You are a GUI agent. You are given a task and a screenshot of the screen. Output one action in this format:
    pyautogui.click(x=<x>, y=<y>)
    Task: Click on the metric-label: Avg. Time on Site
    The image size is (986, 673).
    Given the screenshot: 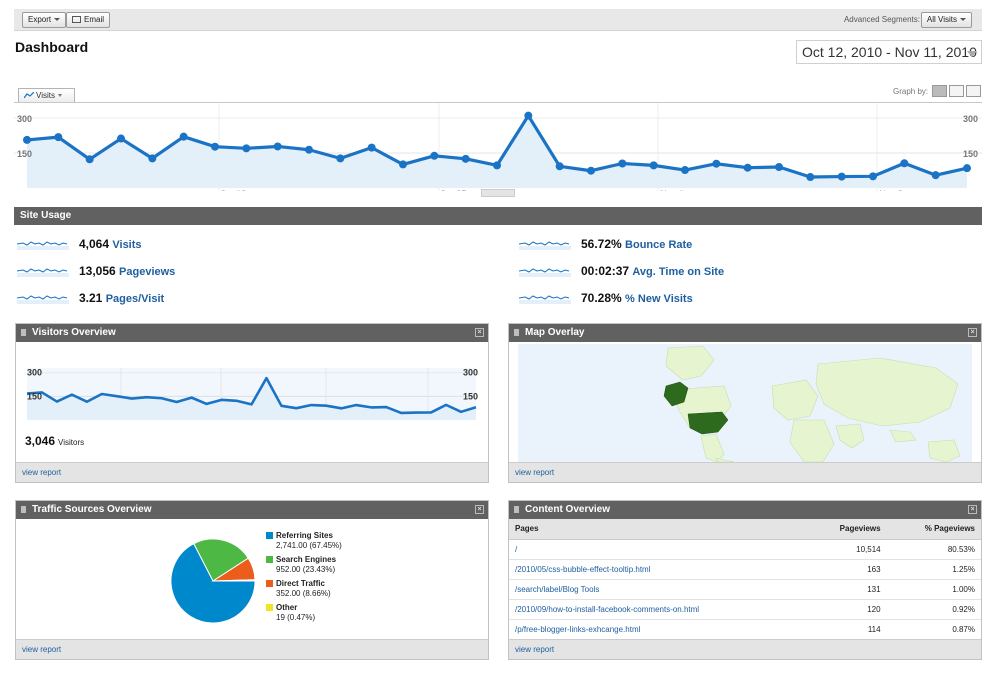 What is the action you would take?
    pyautogui.click(x=678, y=272)
    